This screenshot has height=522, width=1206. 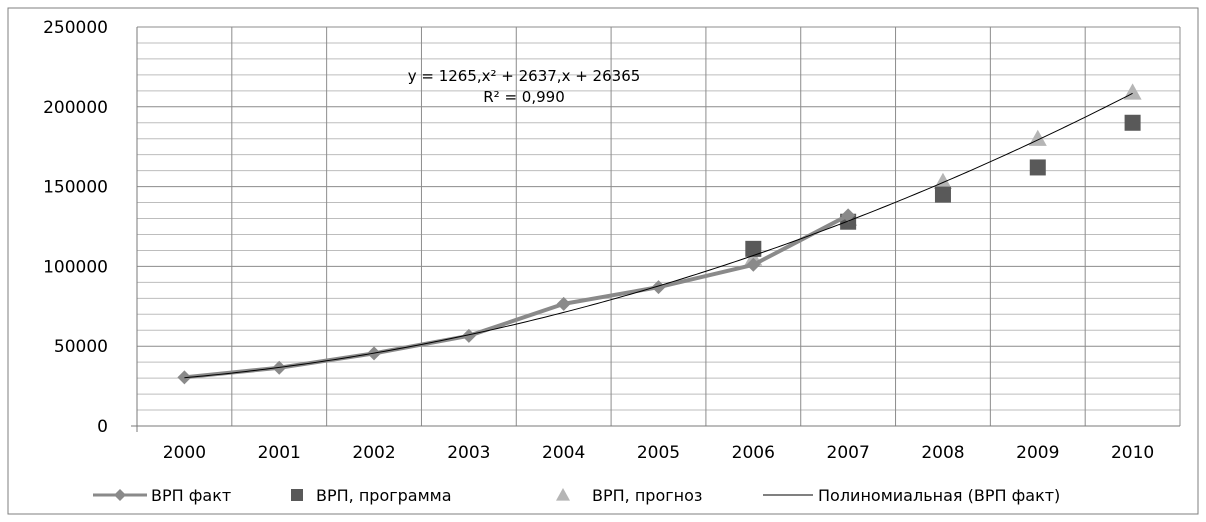 I want to click on x-tick-label: 2001, so click(x=279, y=453).